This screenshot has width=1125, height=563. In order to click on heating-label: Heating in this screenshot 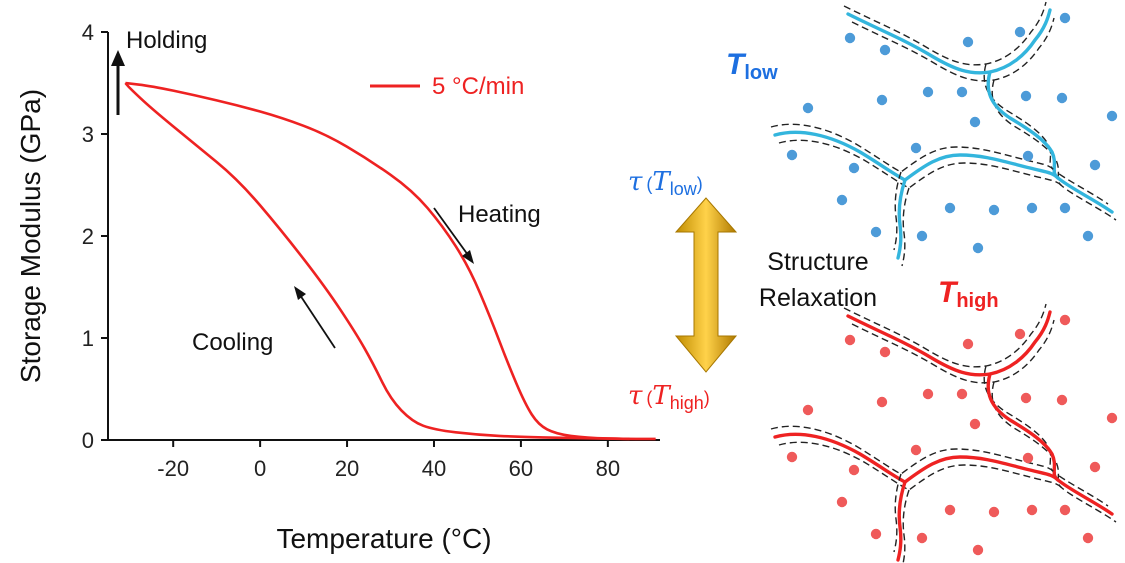, I will do `click(499, 214)`.